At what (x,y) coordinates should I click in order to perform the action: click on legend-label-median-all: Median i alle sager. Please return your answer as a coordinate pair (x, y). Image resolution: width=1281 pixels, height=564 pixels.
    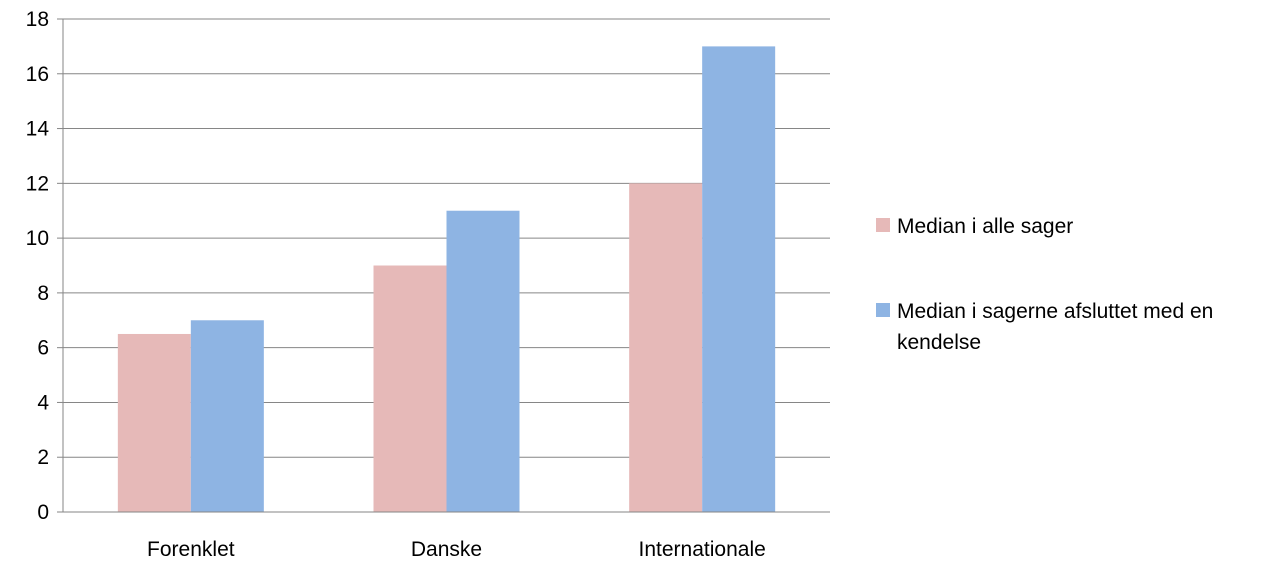
    Looking at the image, I should click on (985, 226).